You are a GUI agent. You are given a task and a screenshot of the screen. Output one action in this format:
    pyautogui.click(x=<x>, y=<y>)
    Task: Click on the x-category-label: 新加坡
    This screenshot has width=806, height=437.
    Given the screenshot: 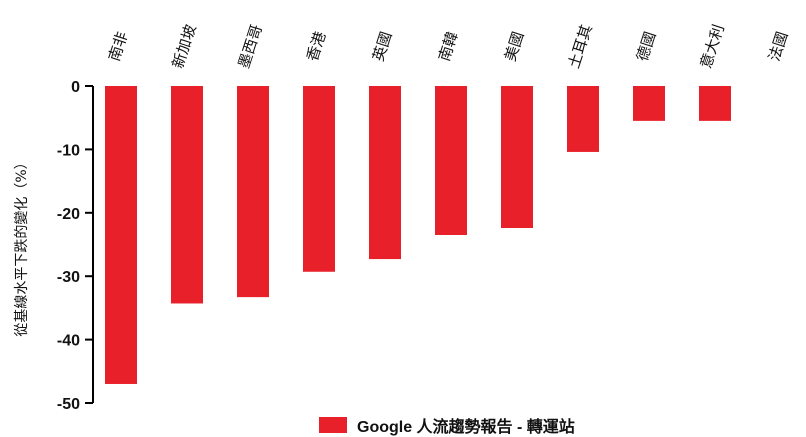 What is the action you would take?
    pyautogui.click(x=184, y=46)
    